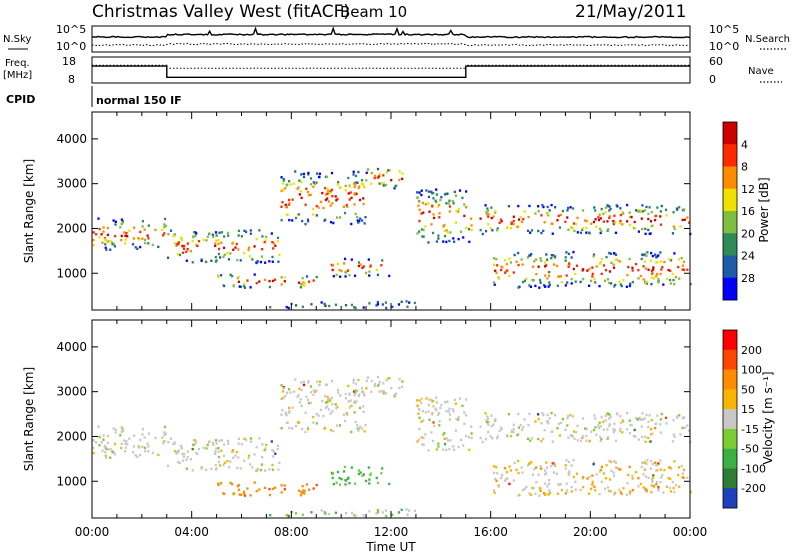 The height and width of the screenshot is (554, 800). Describe the element at coordinates (391, 44) in the screenshot. I see `n-search-series` at that location.